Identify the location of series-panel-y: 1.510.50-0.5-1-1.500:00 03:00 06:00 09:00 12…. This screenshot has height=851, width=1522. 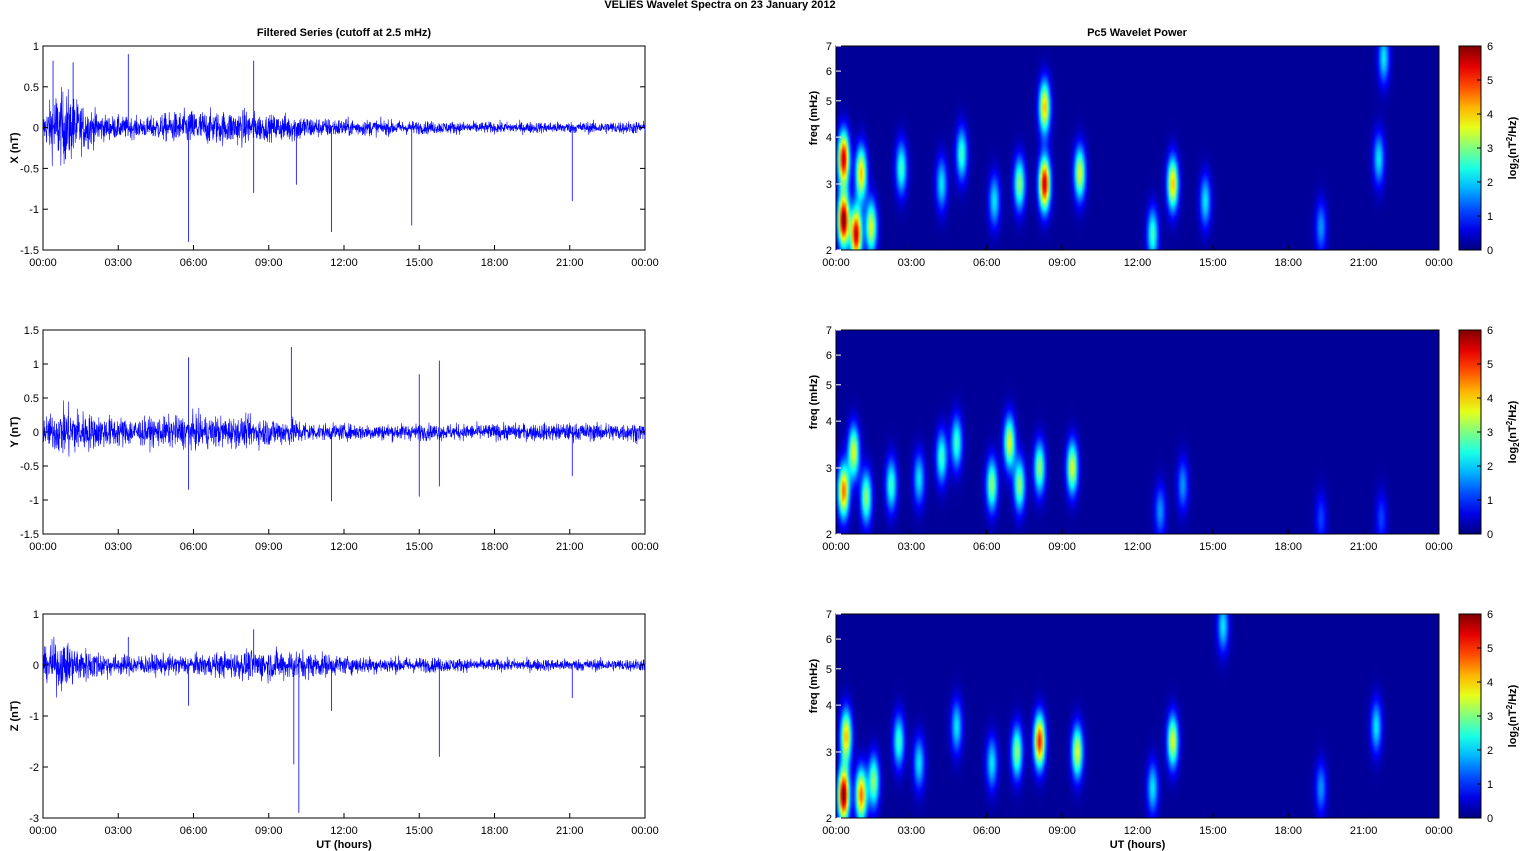
(334, 439).